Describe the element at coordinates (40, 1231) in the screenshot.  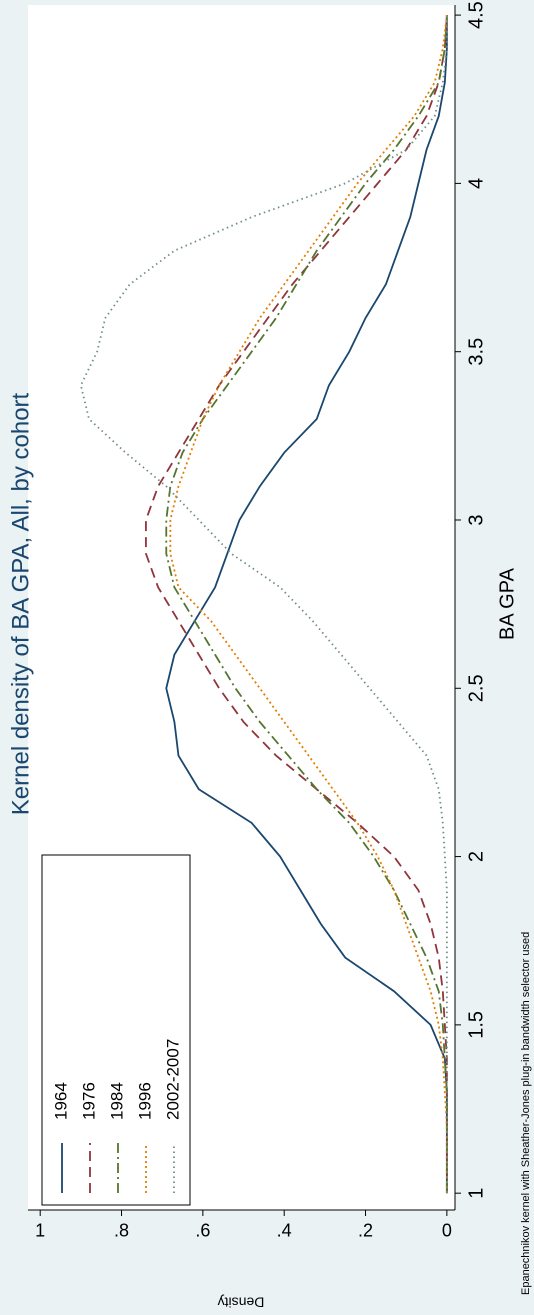
I see `y-tick-label: 1` at that location.